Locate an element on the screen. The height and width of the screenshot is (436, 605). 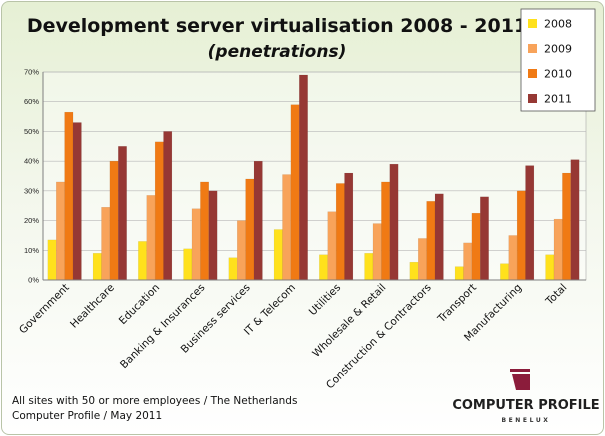
legend-label: 2011 is located at coordinates (558, 99).